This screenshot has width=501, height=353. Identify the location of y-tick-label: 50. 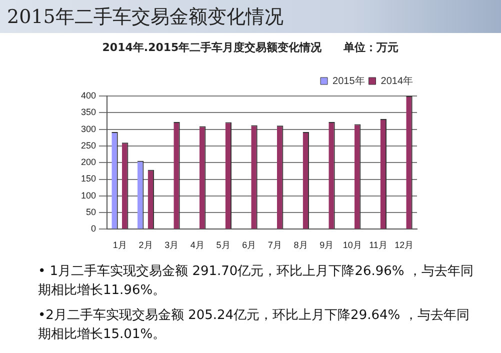
(91, 212).